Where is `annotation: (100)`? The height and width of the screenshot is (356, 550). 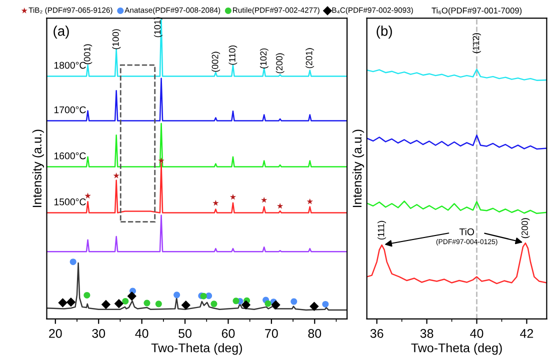
annotation: (100) is located at coordinates (116, 39).